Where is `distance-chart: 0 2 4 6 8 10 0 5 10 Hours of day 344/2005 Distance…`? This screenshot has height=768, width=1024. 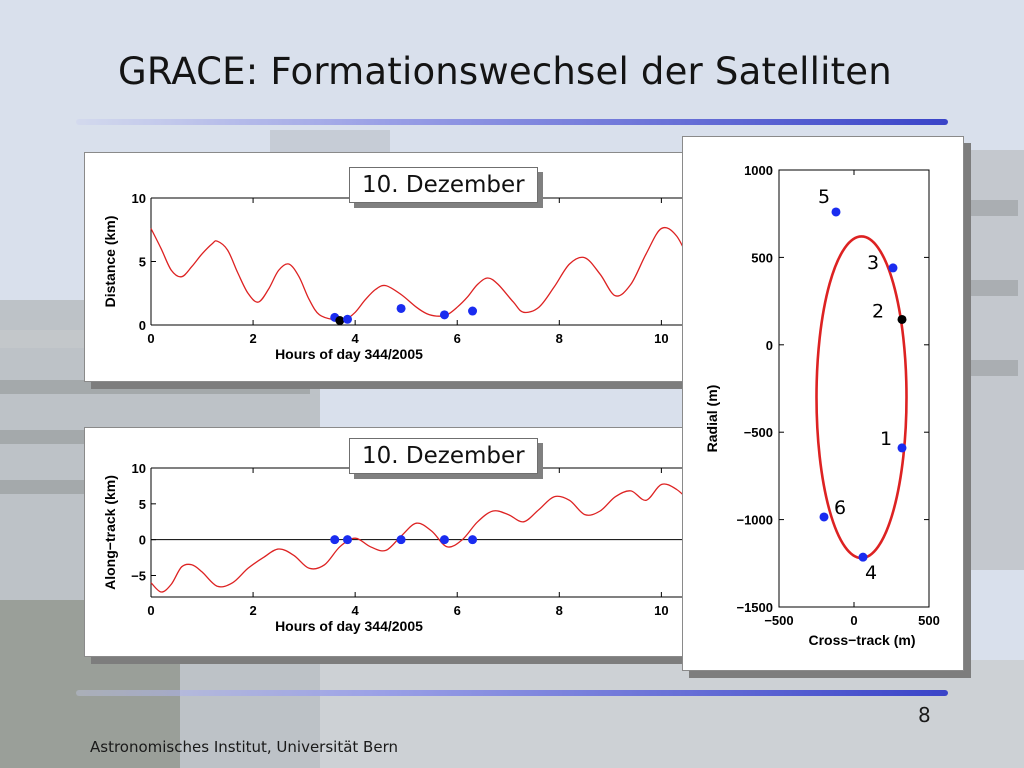
distance-chart: 0 2 4 6 8 10 0 5 10 Hours of day 344/2005 Distance… is located at coordinates (398, 276).